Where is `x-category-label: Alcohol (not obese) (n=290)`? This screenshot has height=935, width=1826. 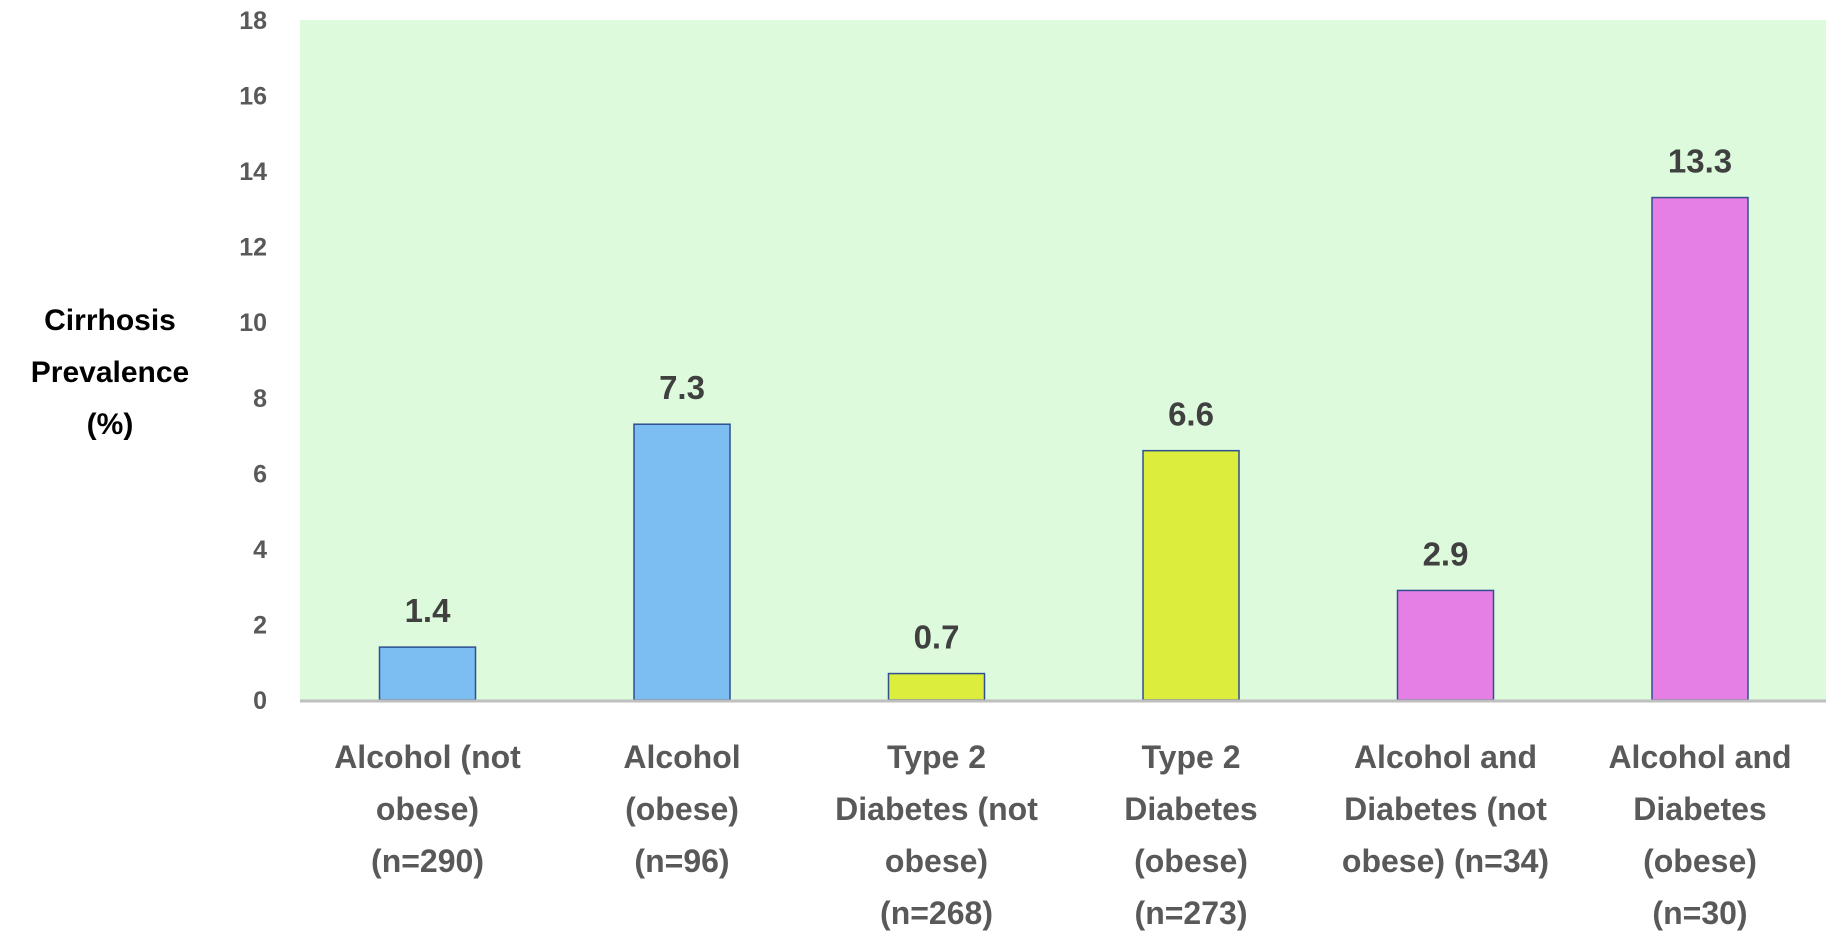
x-category-label: Alcohol (not obese) (n=290) is located at coordinates (427, 809).